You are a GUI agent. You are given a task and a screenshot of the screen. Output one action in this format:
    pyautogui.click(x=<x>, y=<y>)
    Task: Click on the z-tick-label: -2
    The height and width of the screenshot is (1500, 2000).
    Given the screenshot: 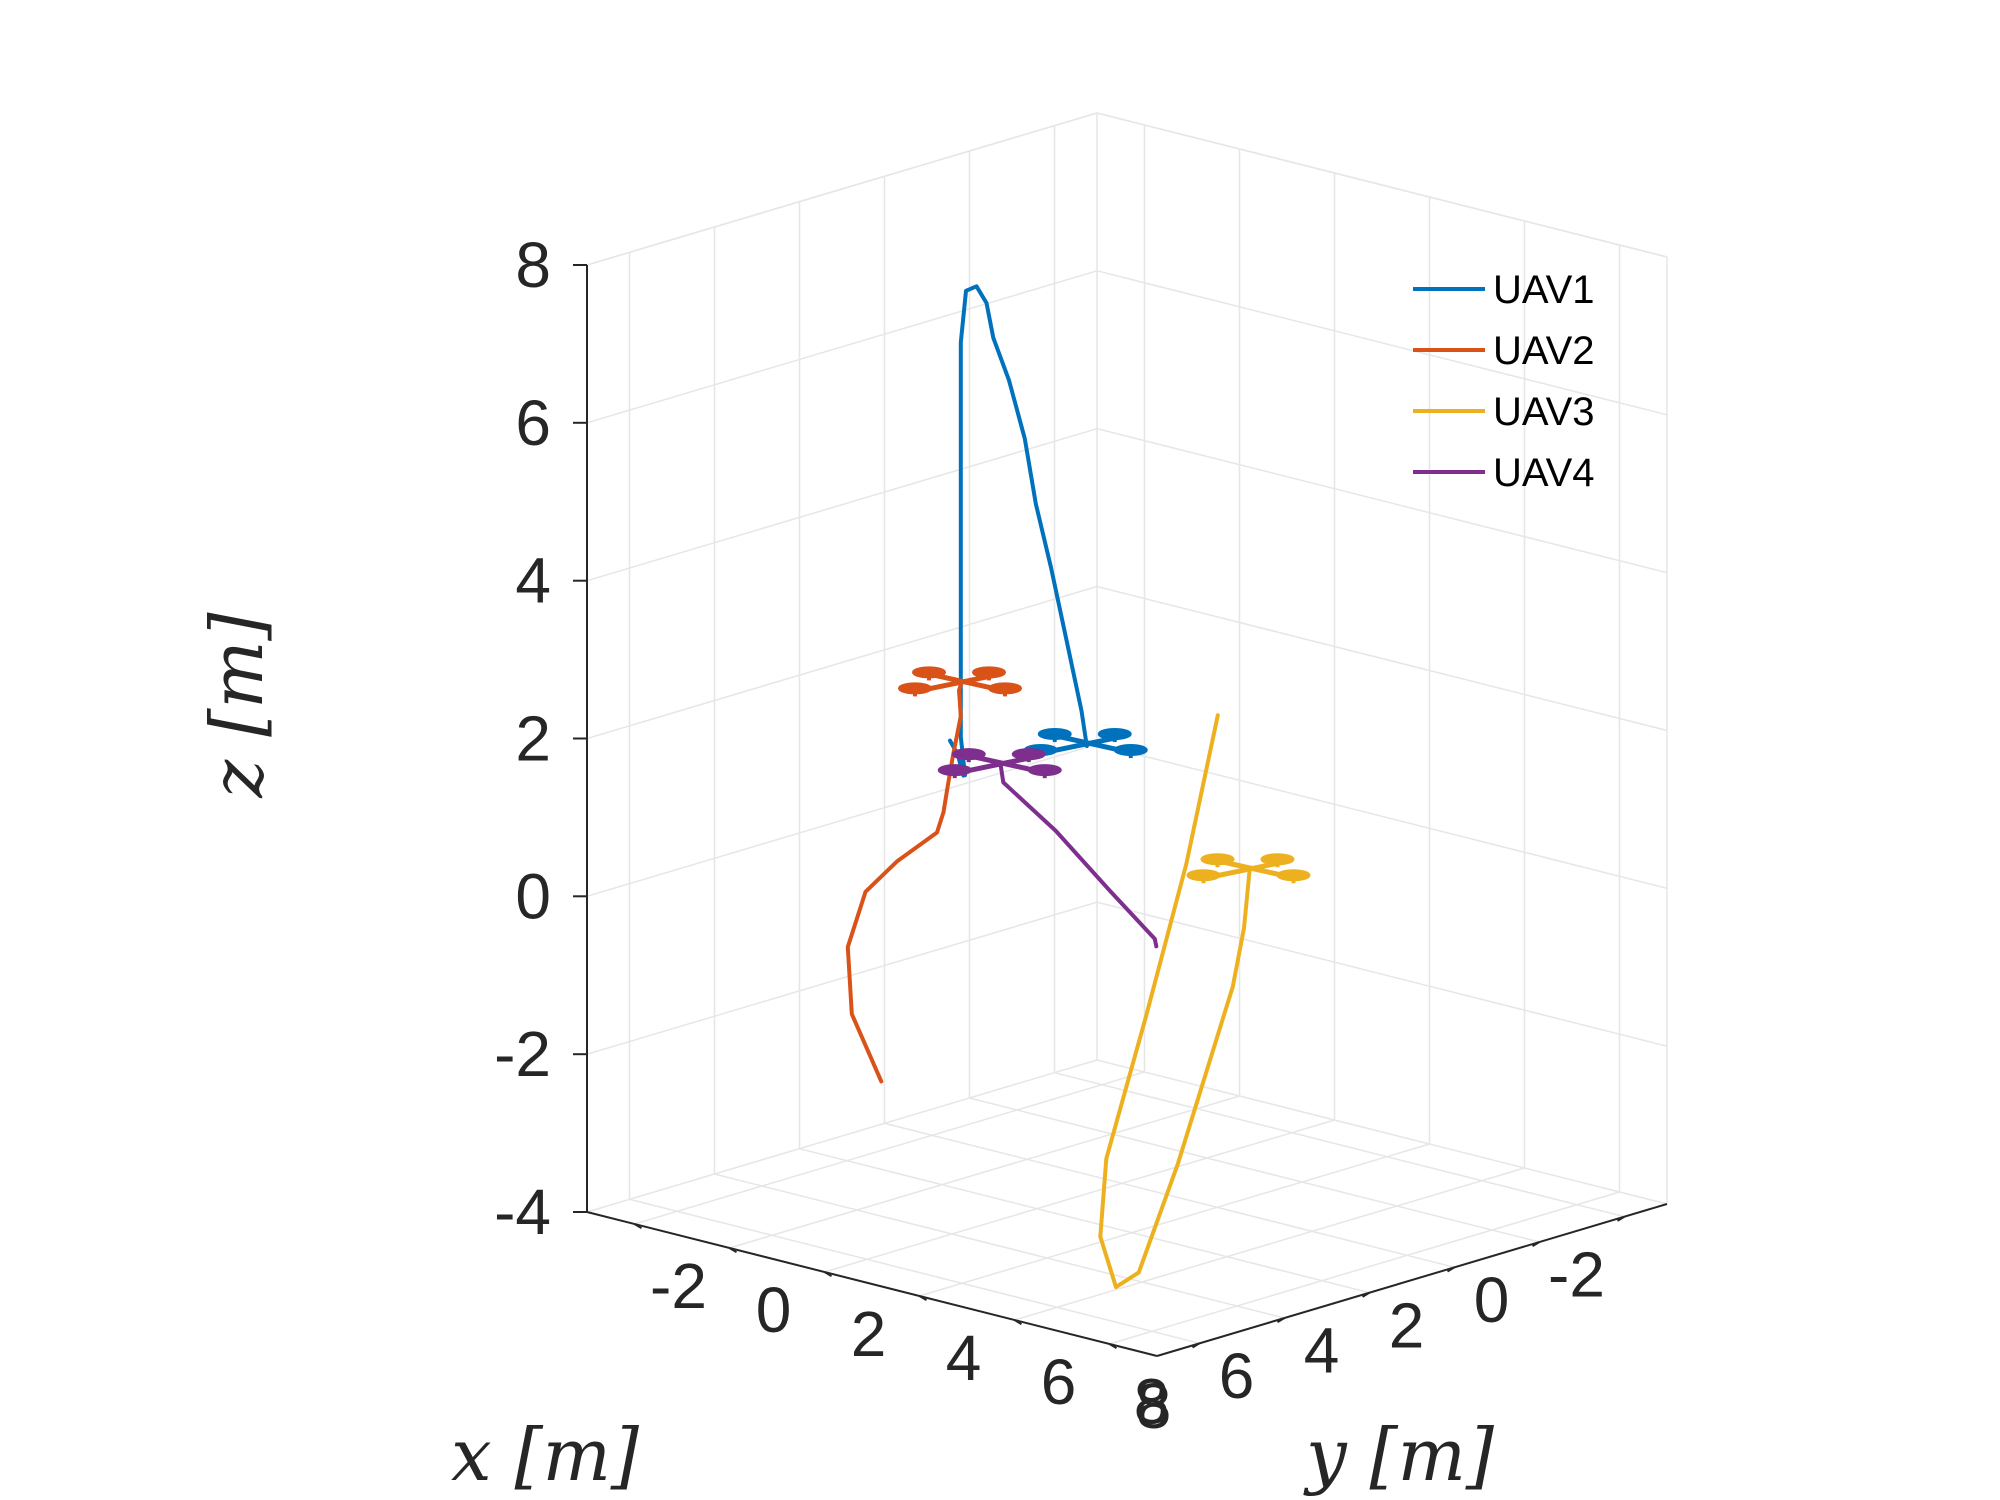 What is the action you would take?
    pyautogui.click(x=522, y=1054)
    